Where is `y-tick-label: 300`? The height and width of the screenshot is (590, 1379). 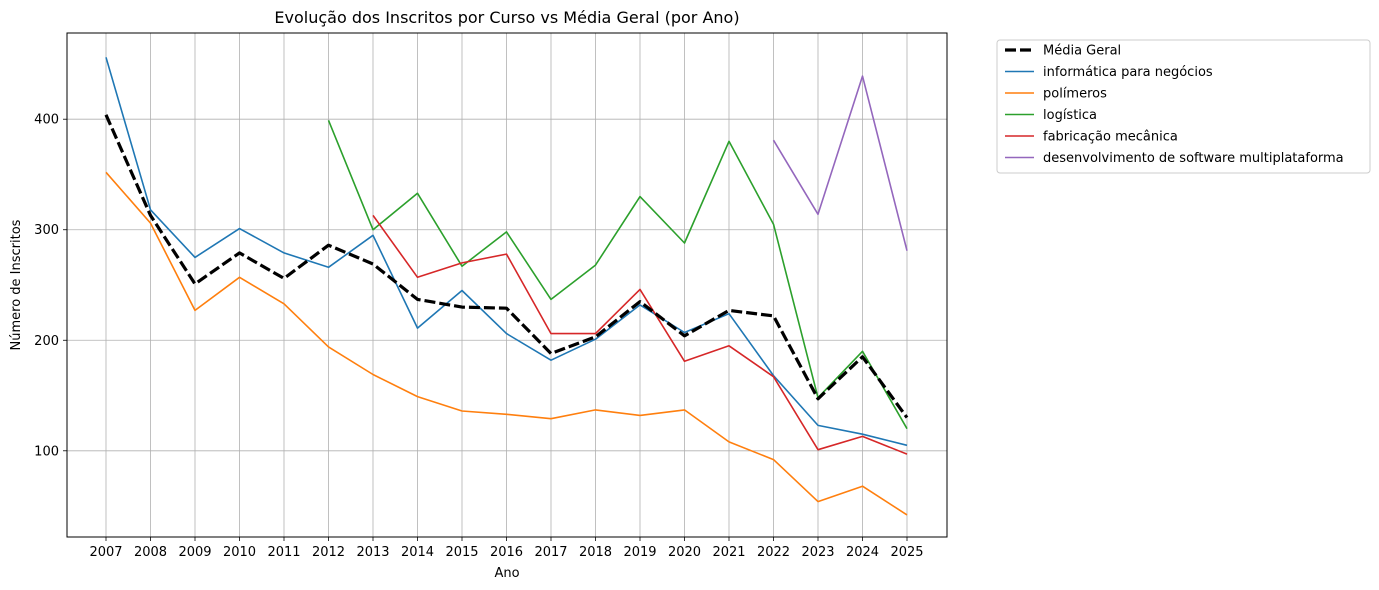 y-tick-label: 300 is located at coordinates (46, 230).